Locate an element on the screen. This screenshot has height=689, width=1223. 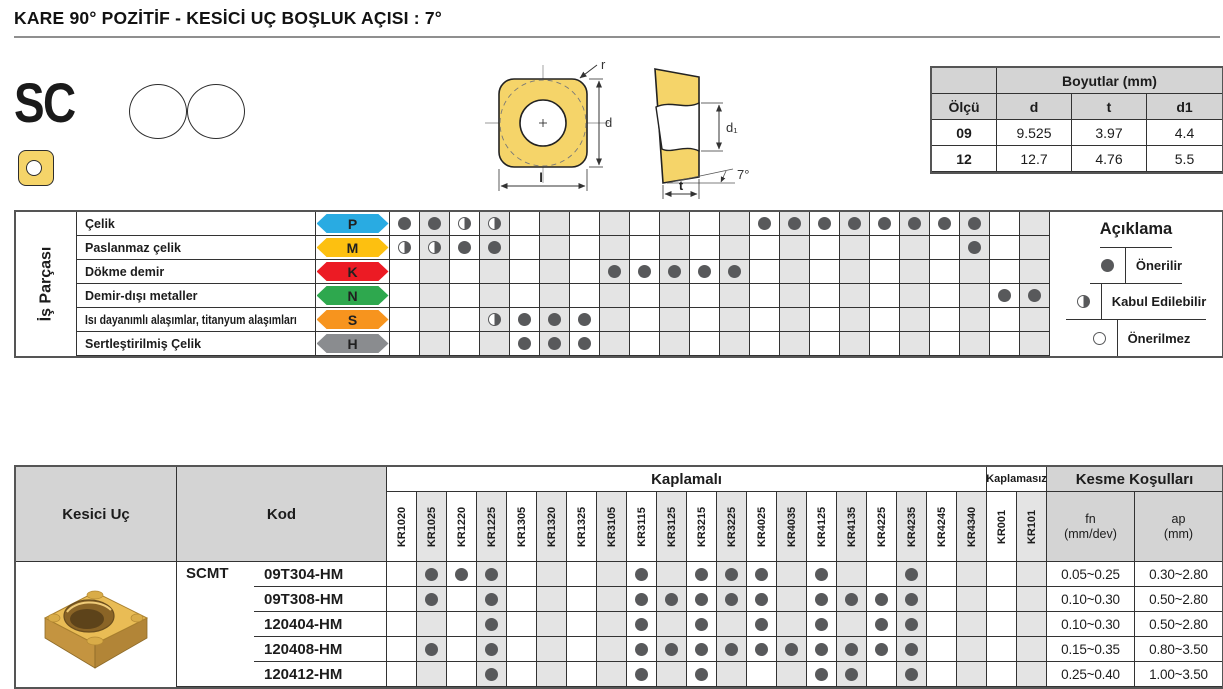
legend-symbol is located at coordinates (1084, 301).